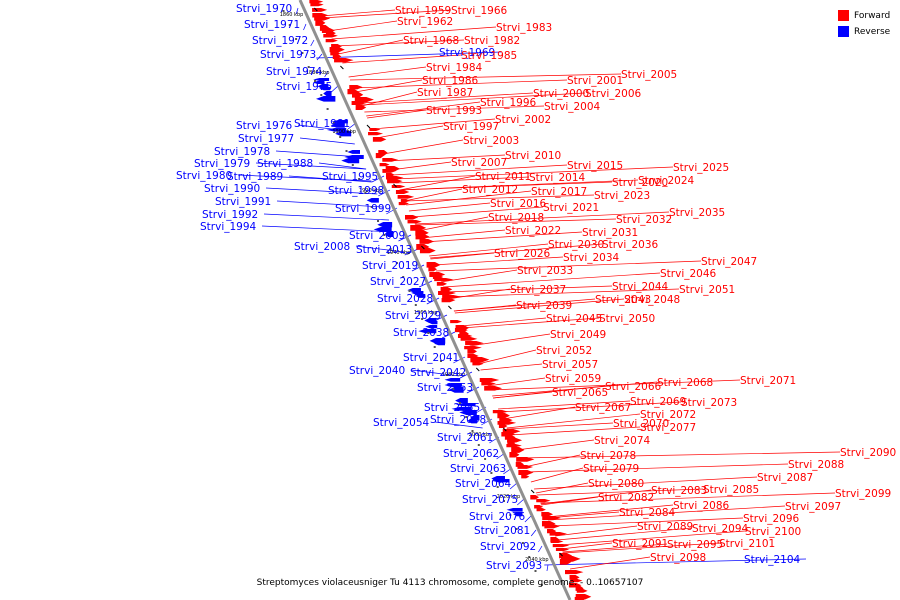  Describe the element at coordinates (266, 139) in the screenshot. I see `gene-label-strvi-1977: Strvi_1977` at that location.